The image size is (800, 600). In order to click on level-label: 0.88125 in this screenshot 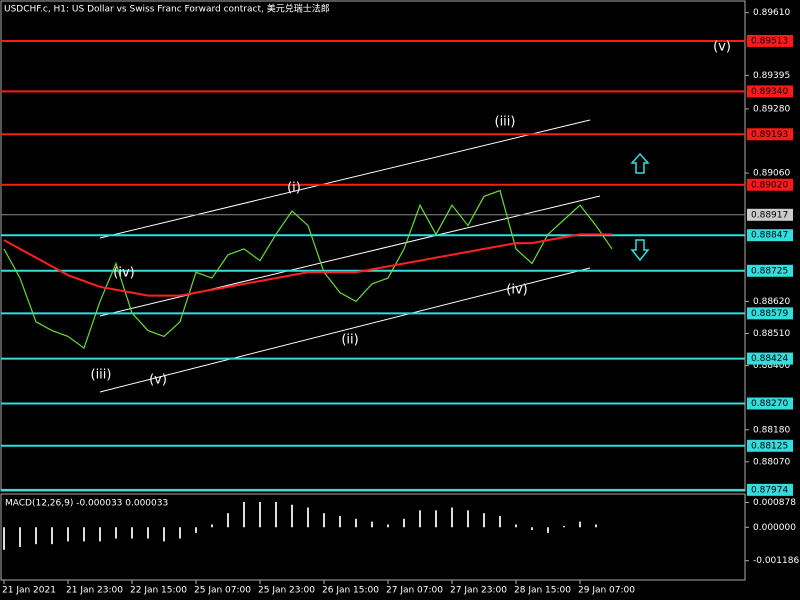, I will do `click(769, 446)`.